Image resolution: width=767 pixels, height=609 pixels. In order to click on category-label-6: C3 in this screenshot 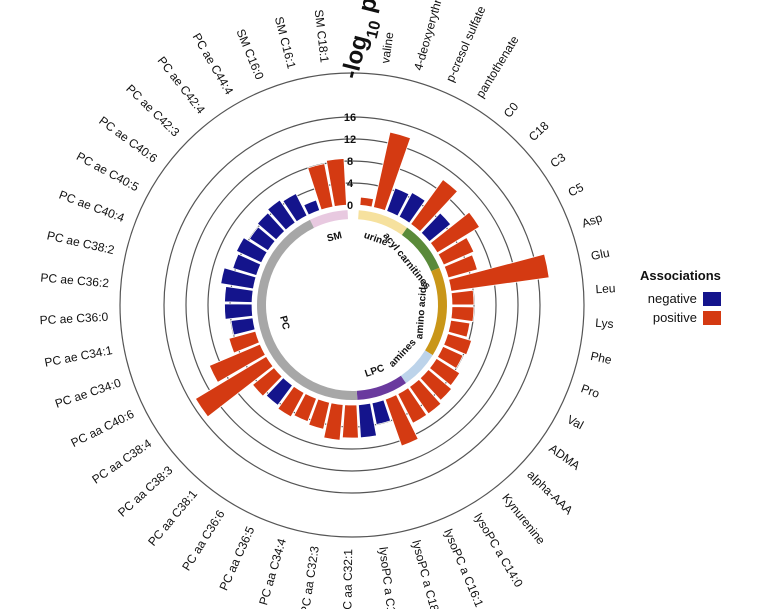, I will do `click(558, 160)`.